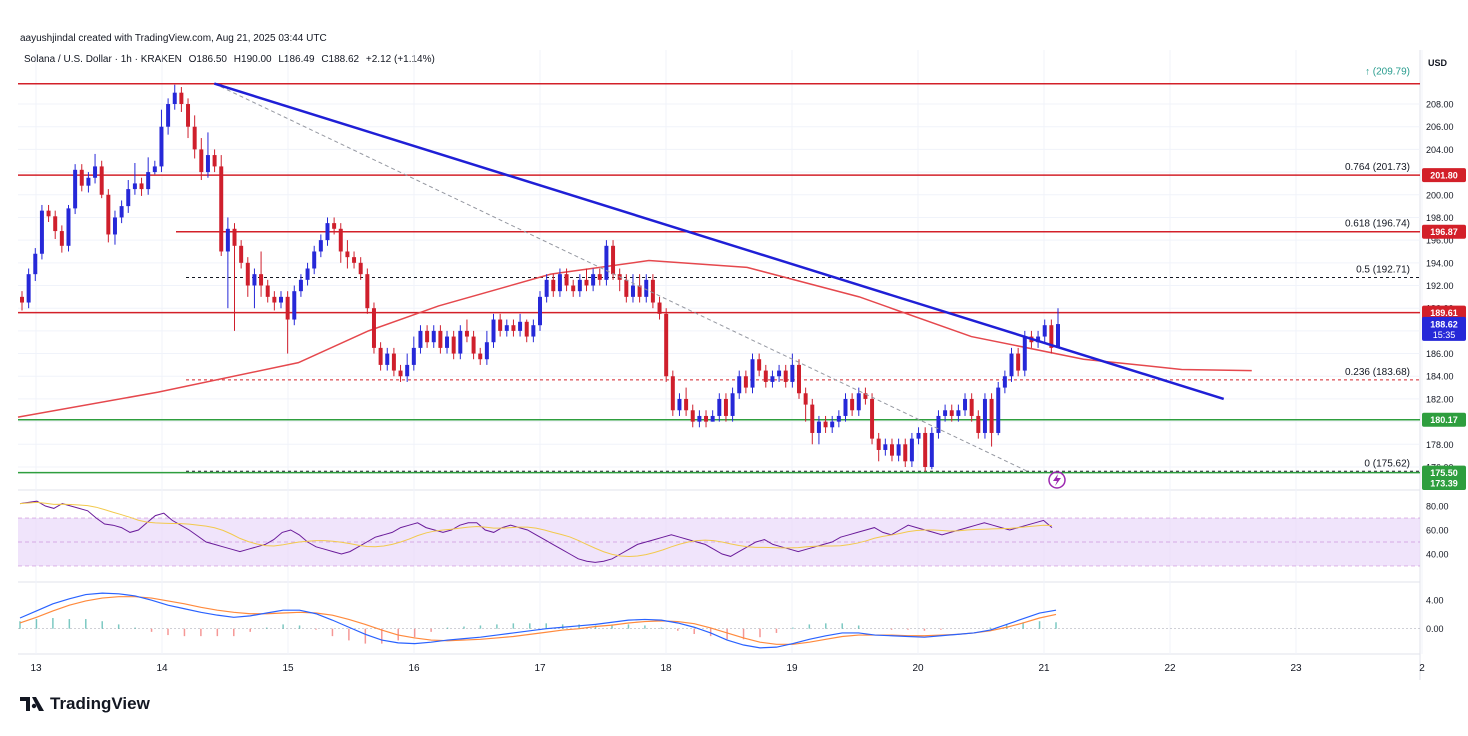 The image size is (1468, 736). What do you see at coordinates (414, 668) in the screenshot?
I see `time-tick-label: 16` at bounding box center [414, 668].